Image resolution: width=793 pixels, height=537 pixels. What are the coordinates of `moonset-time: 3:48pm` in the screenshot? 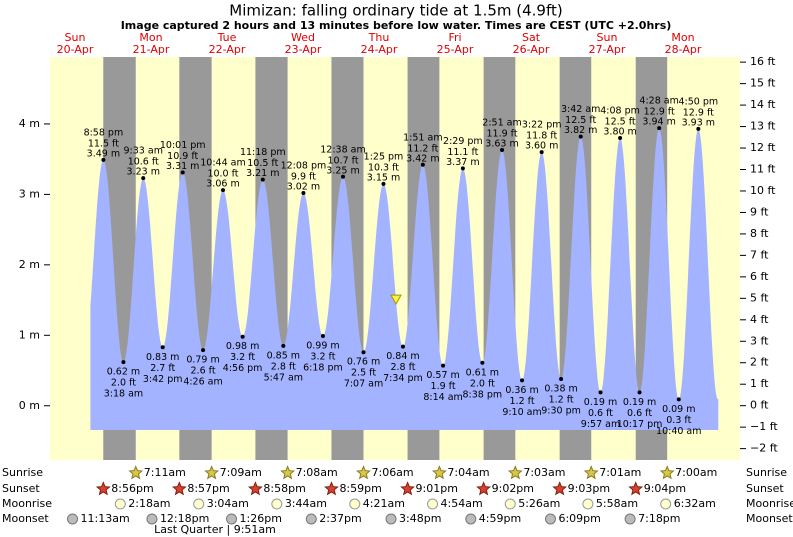 It's located at (420, 518).